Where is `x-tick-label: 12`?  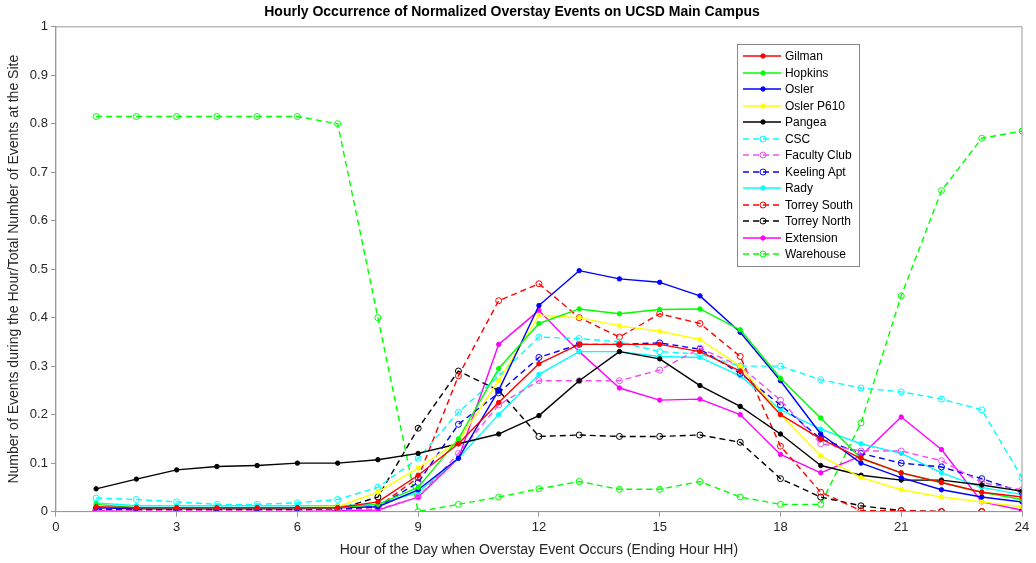
x-tick-label: 12 is located at coordinates (539, 526).